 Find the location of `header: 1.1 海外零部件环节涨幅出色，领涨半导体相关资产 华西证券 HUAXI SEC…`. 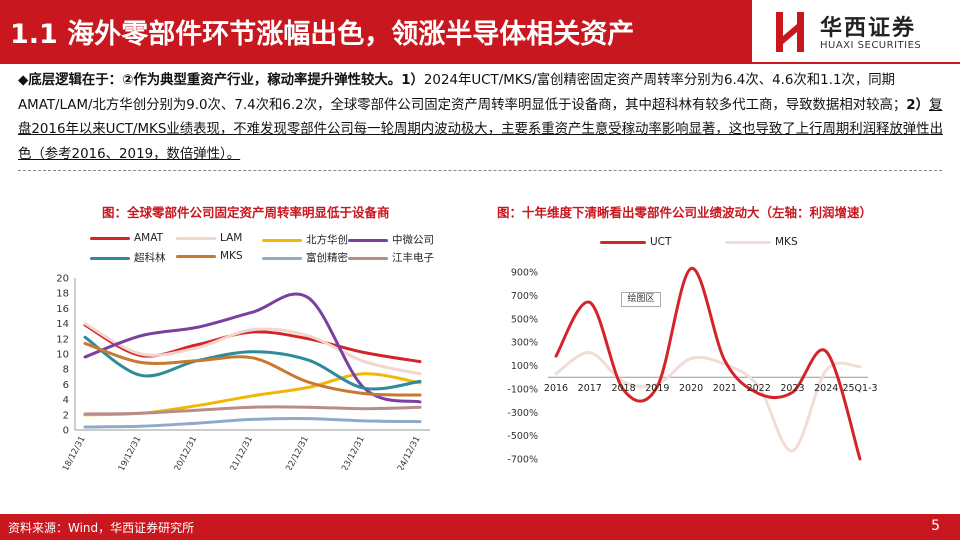

header: 1.1 海外零部件环节涨幅出色，领涨半导体相关资产 华西证券 HUAXI SEC… is located at coordinates (480, 32).